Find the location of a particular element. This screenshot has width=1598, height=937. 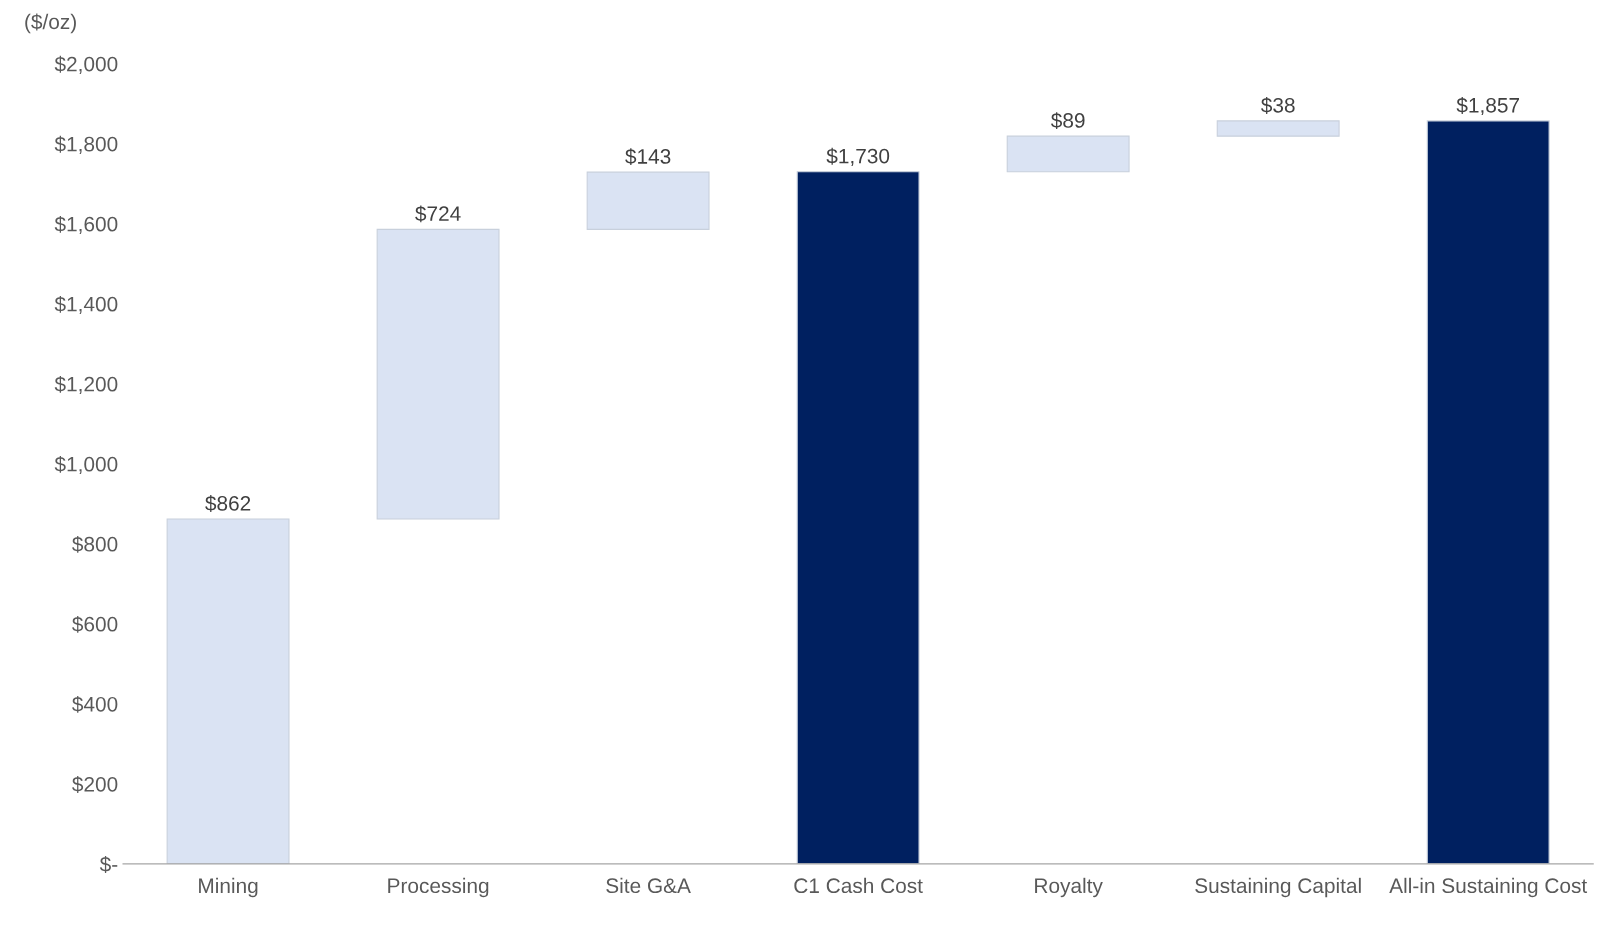

data-label: $38 is located at coordinates (1278, 105).